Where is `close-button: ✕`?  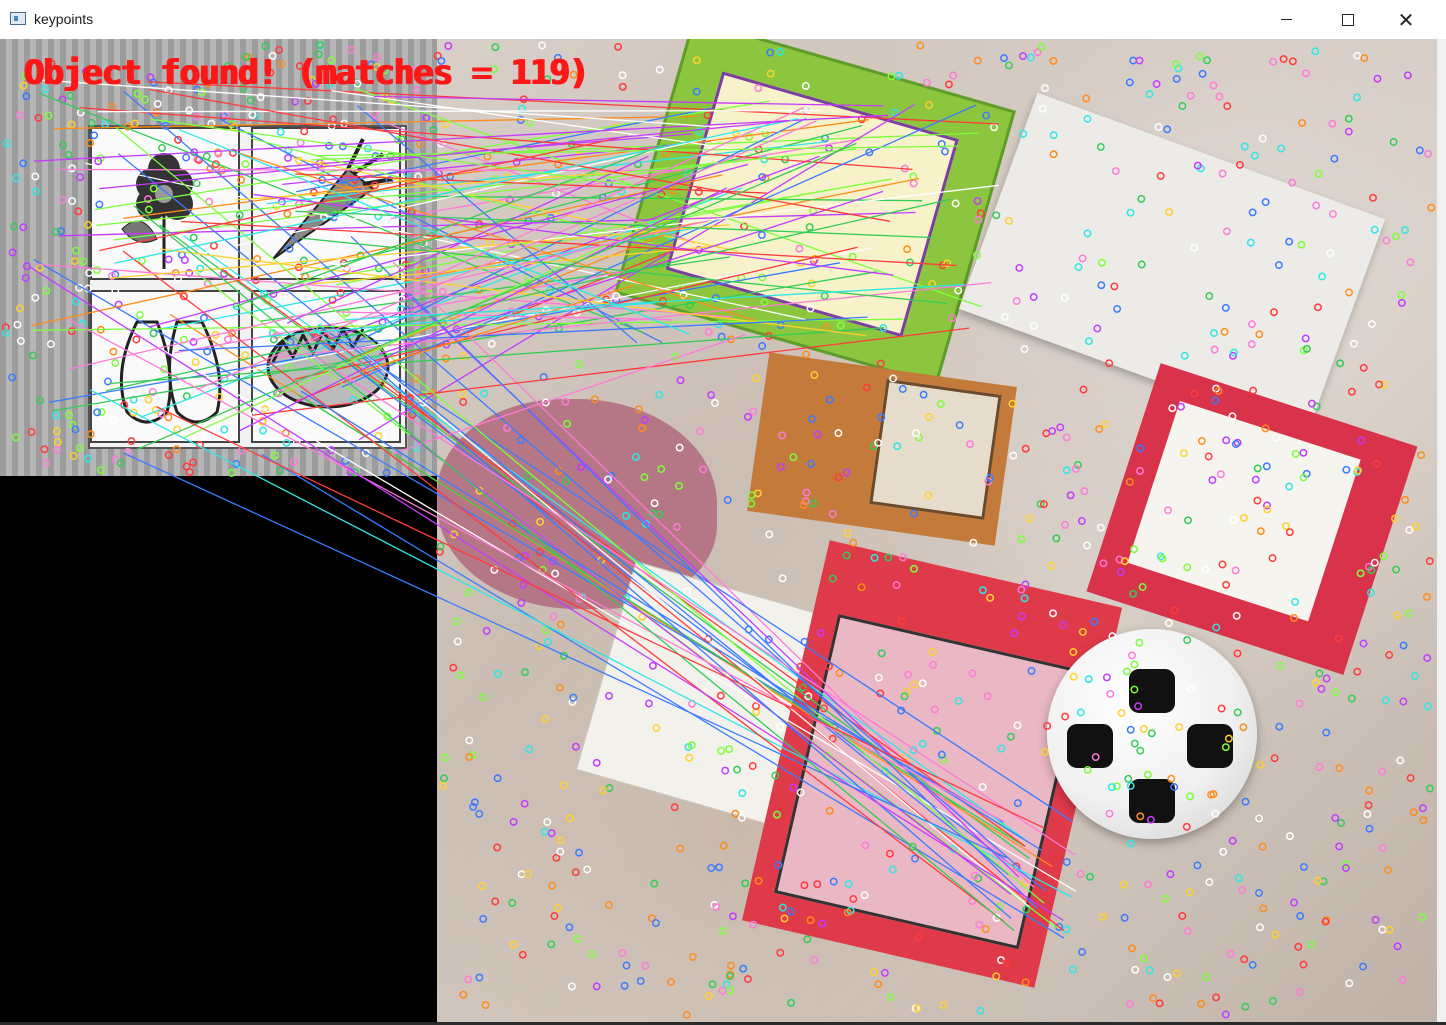
close-button: ✕ is located at coordinates (1406, 19).